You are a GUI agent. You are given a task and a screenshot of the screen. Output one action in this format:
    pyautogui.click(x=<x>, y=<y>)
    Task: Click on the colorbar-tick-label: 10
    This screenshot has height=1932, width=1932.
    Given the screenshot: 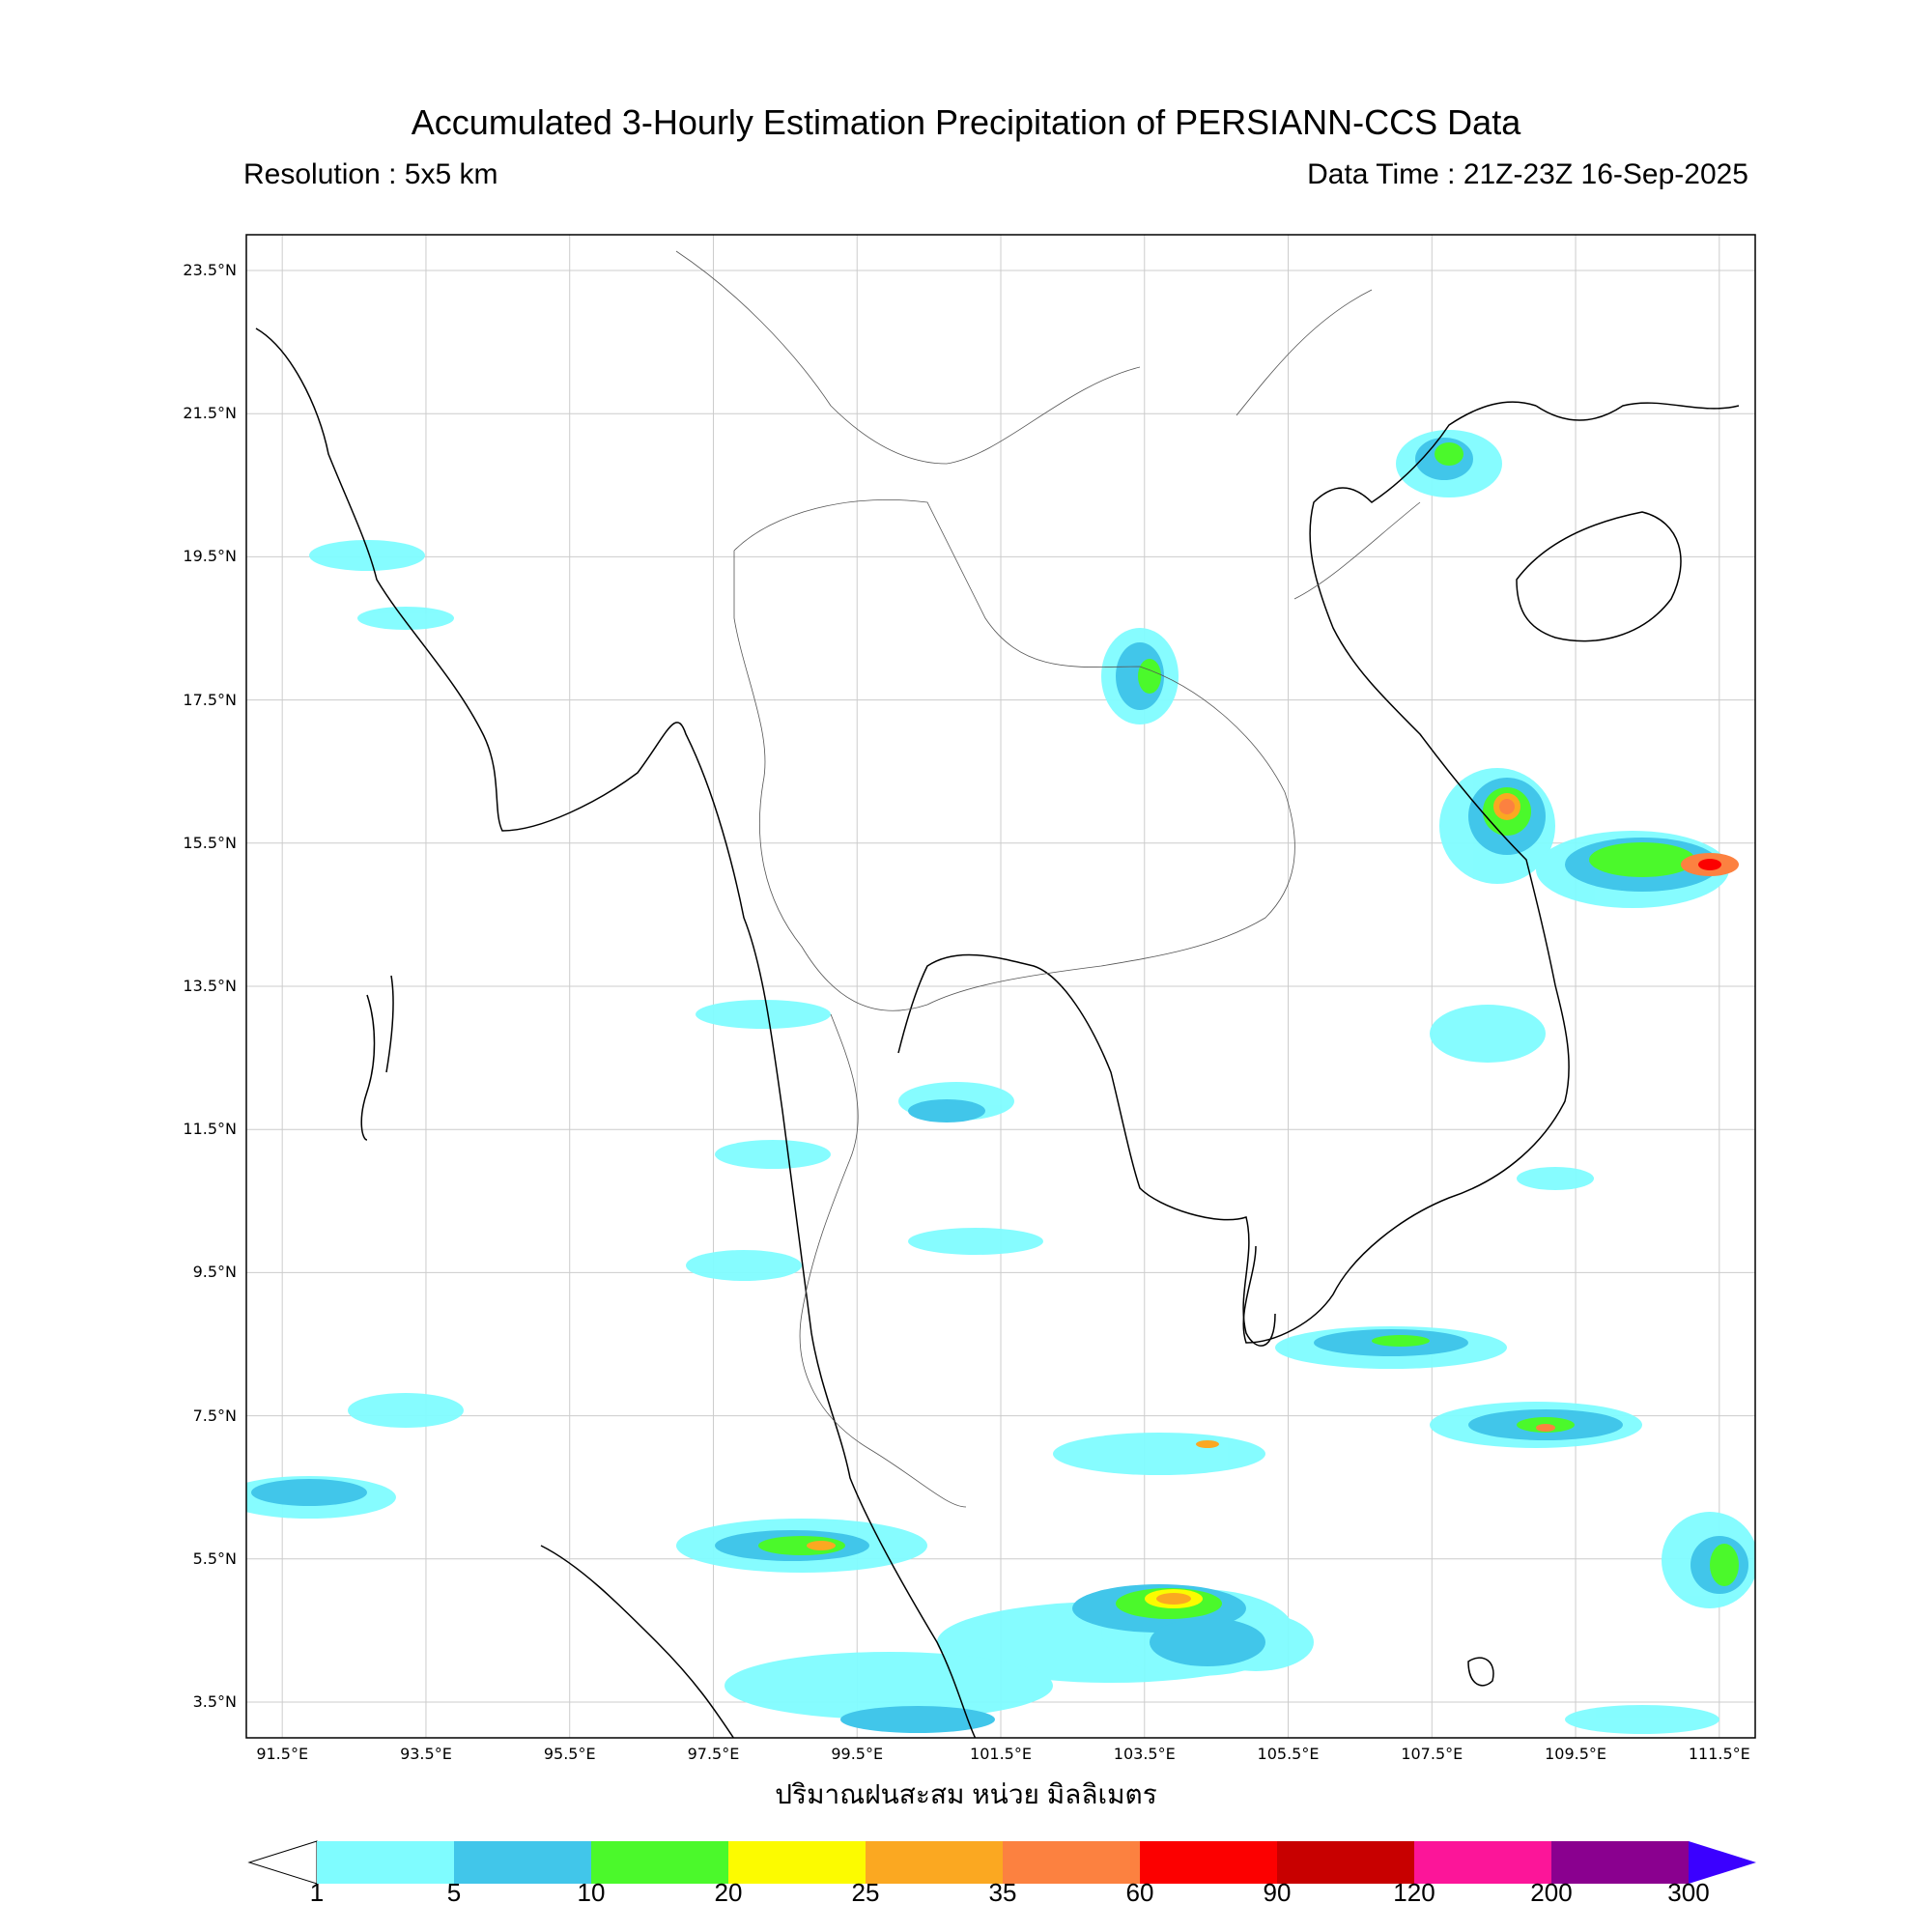 What is the action you would take?
    pyautogui.click(x=591, y=1892)
    